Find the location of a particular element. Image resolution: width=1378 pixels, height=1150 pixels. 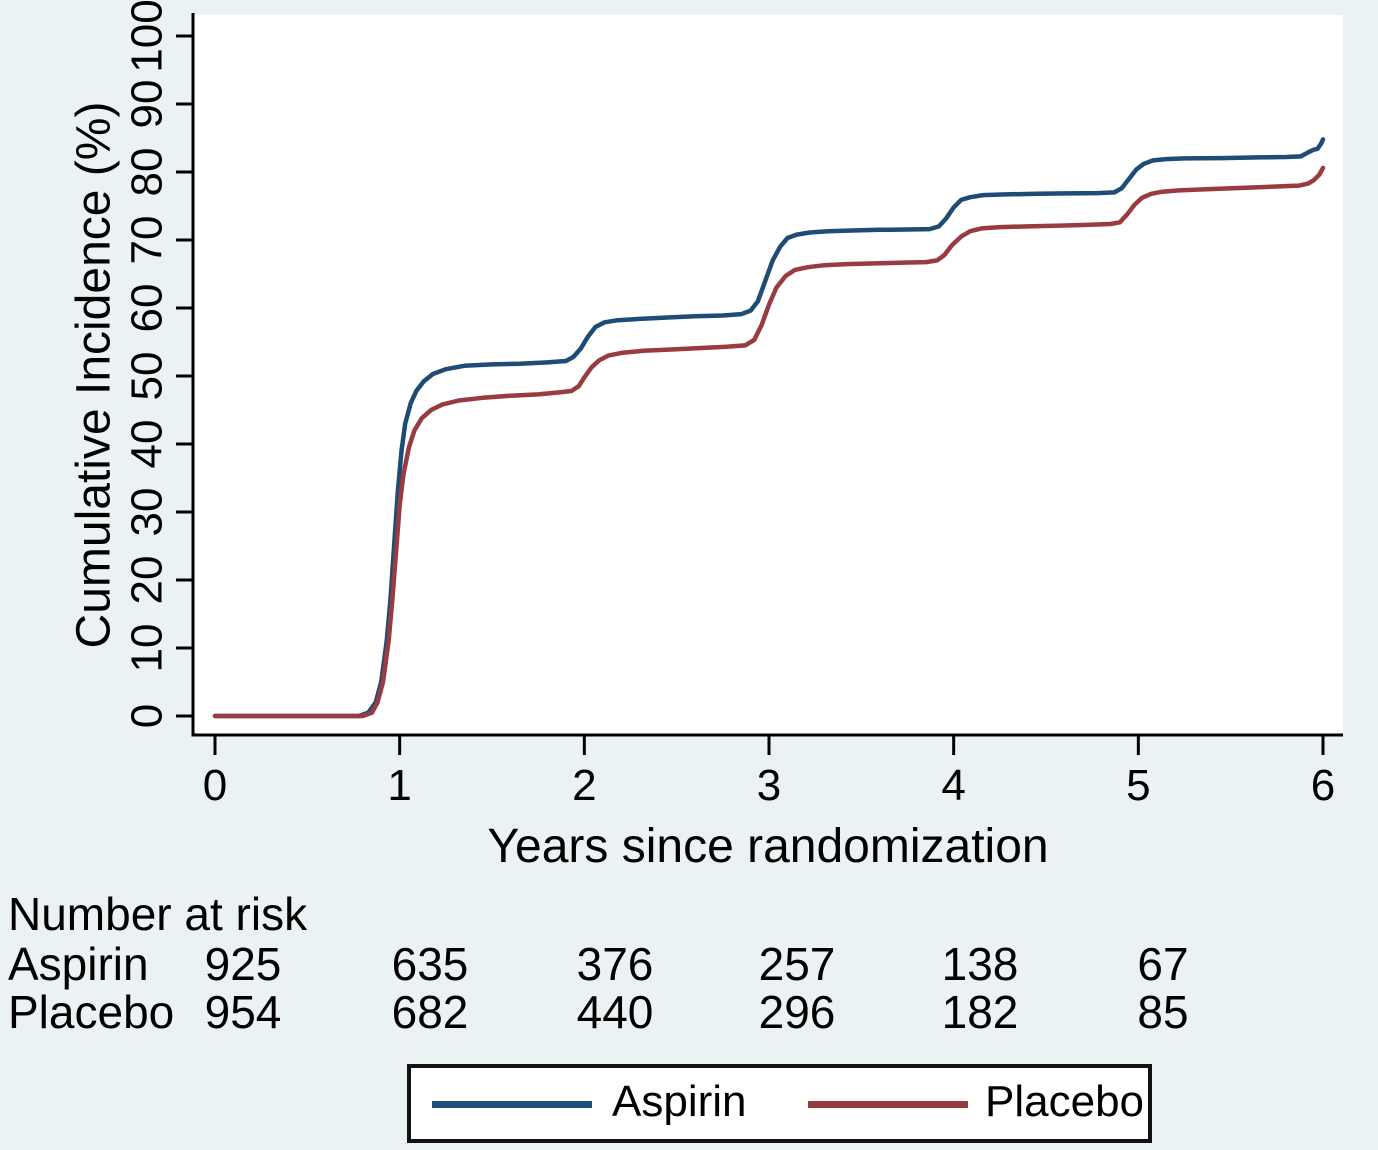

y-tick-label: 30 is located at coordinates (147, 512).